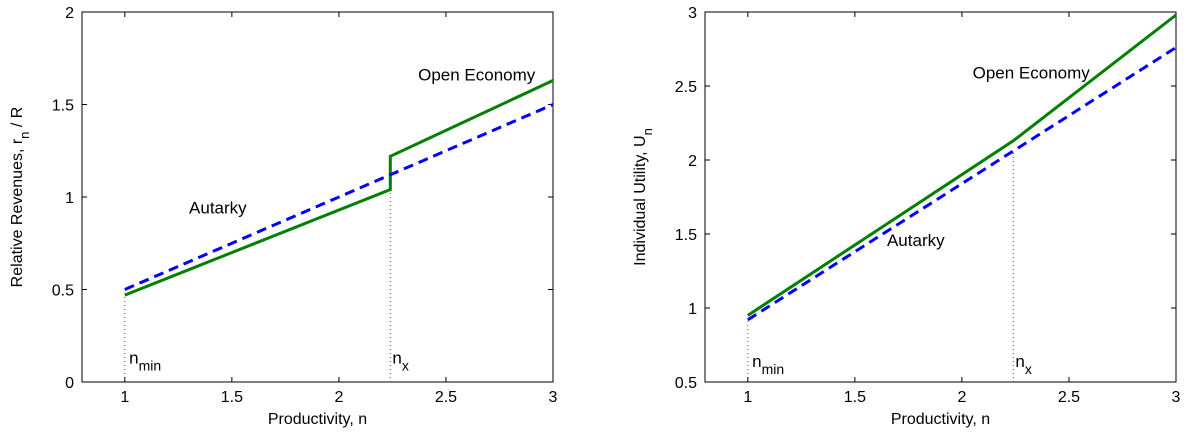  What do you see at coordinates (692, 13) in the screenshot?
I see `y-tick-label: 3` at bounding box center [692, 13].